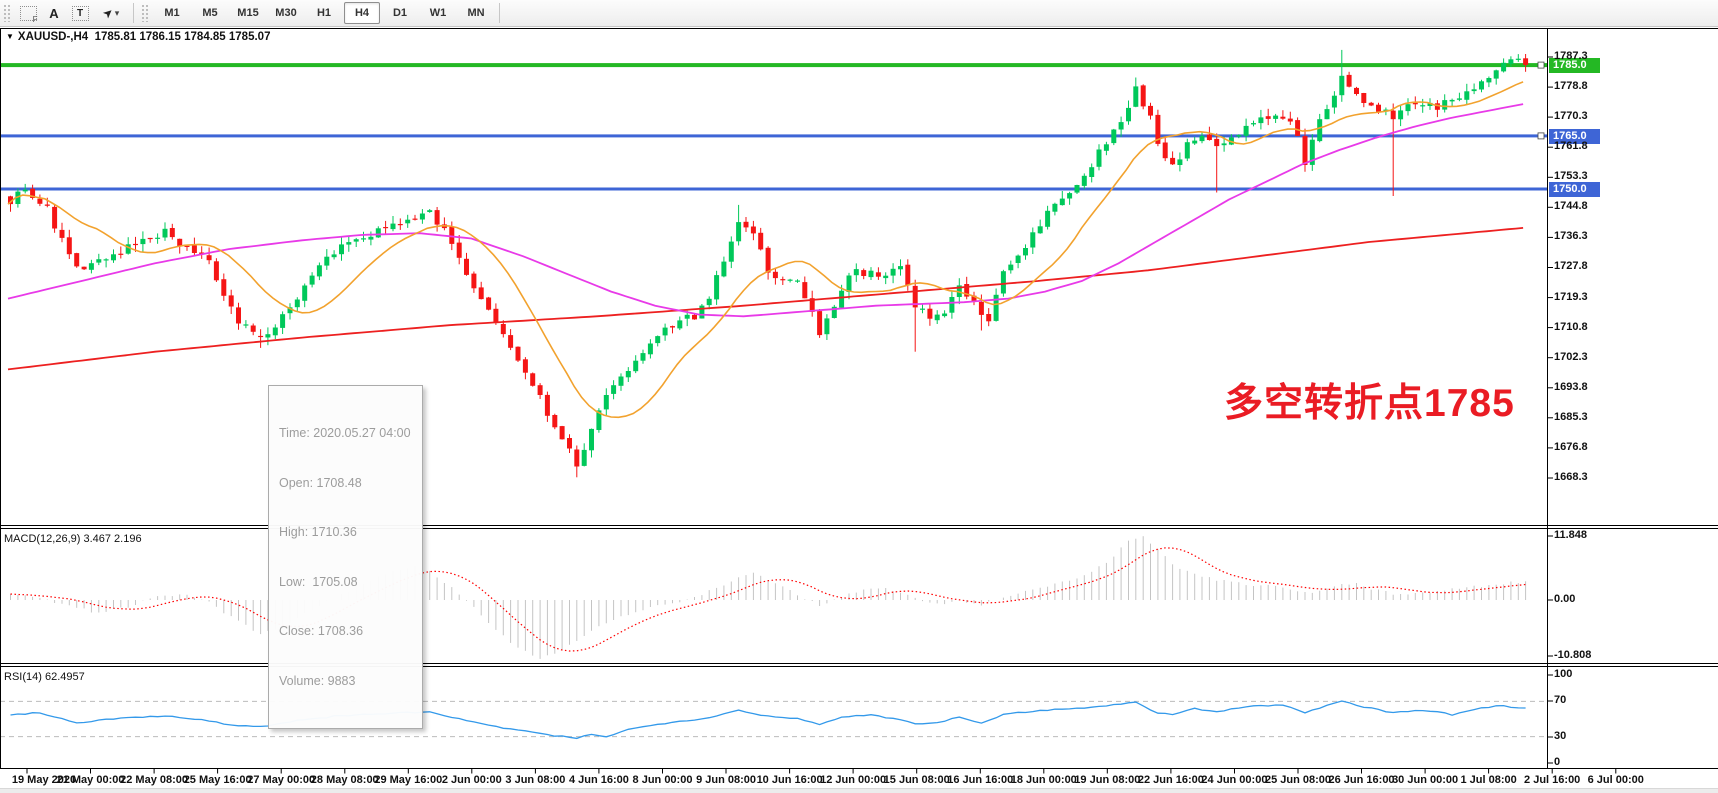 This screenshot has height=793, width=1718. What do you see at coordinates (1361, 780) in the screenshot?
I see `time-axis-label: 26 Jun 16:00` at bounding box center [1361, 780].